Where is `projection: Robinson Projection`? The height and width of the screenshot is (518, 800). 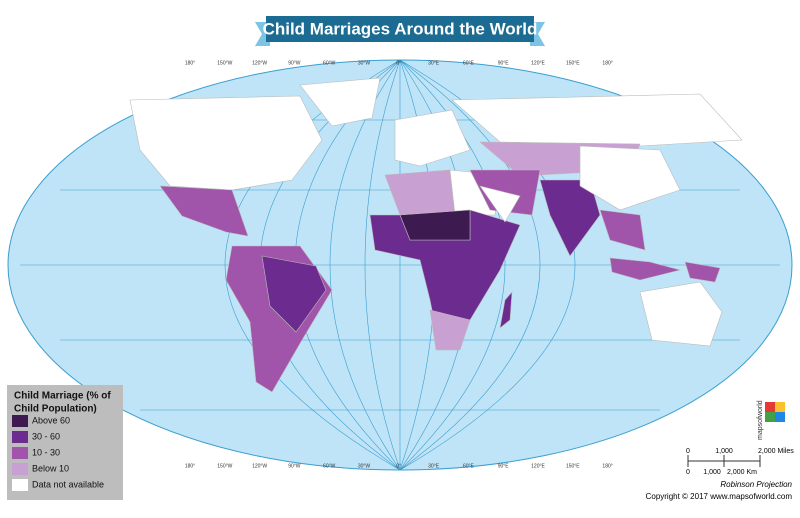
projection: Robinson Projection is located at coordinates (756, 484).